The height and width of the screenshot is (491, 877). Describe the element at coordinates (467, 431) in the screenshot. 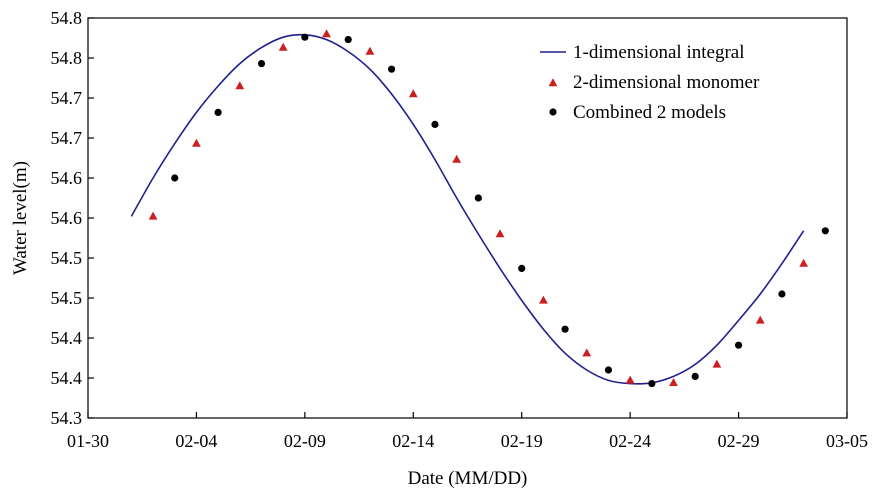

I see `x-axis: 01-30 02-04 02-09 02-14 02-19 02-24 02-29 03-05` at that location.